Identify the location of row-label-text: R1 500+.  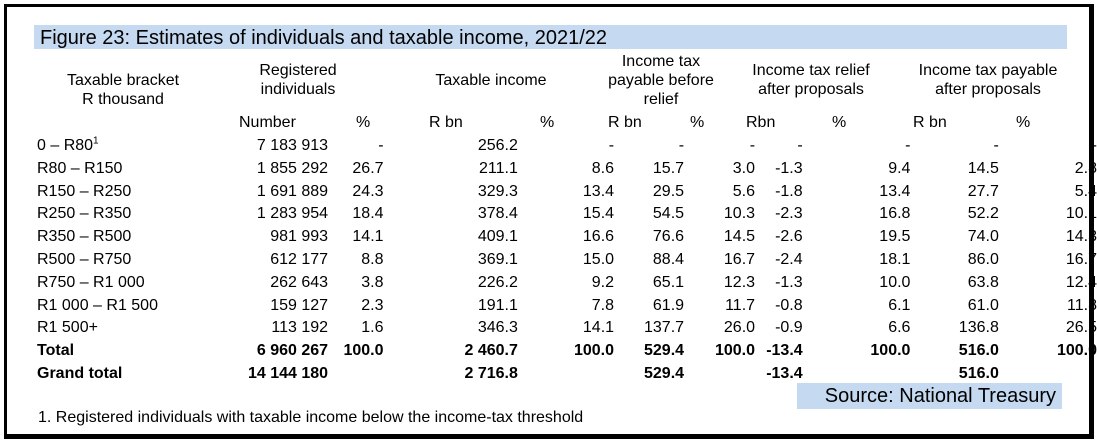
(67, 328).